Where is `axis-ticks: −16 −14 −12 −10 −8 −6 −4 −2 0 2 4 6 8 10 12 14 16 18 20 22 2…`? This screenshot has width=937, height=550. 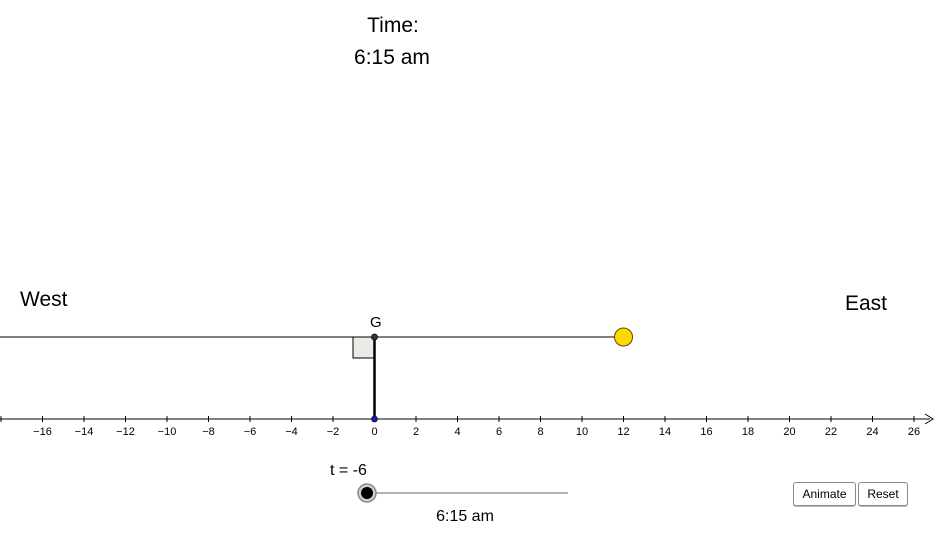
axis-ticks: −16 −14 −12 −10 −8 −6 −4 −2 0 2 4 6 8 10 12 14 16 18 20 22 2… is located at coordinates (460, 427).